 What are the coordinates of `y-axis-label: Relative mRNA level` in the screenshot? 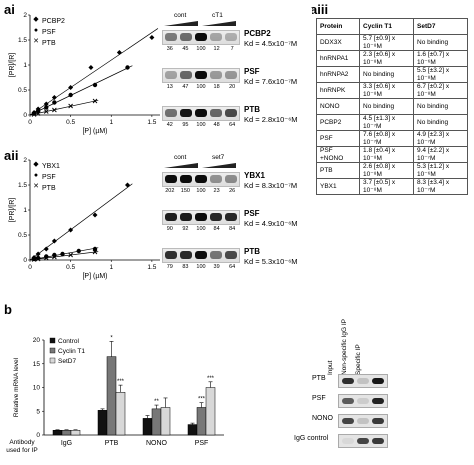 It's located at (16, 387).